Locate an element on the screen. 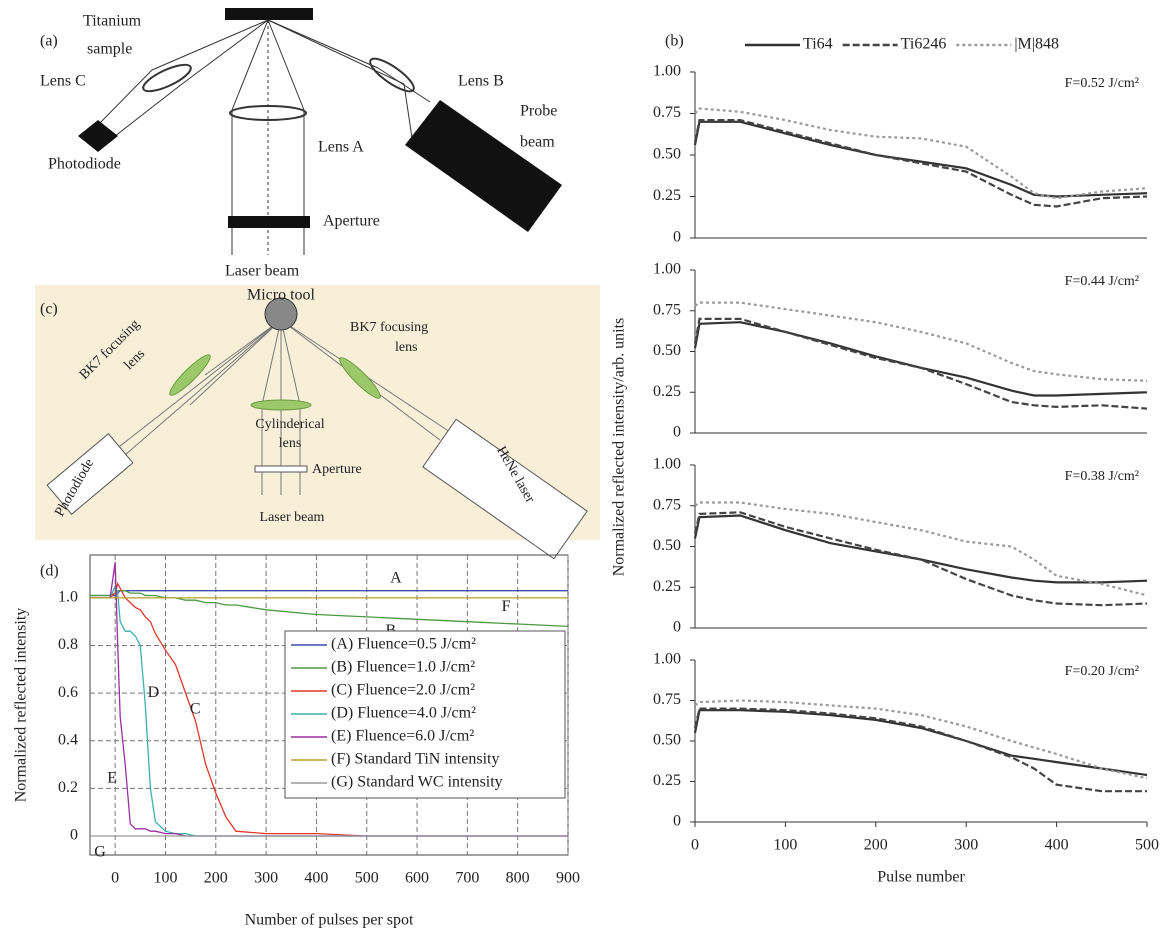  x-tick-label: 100 is located at coordinates (165, 878).